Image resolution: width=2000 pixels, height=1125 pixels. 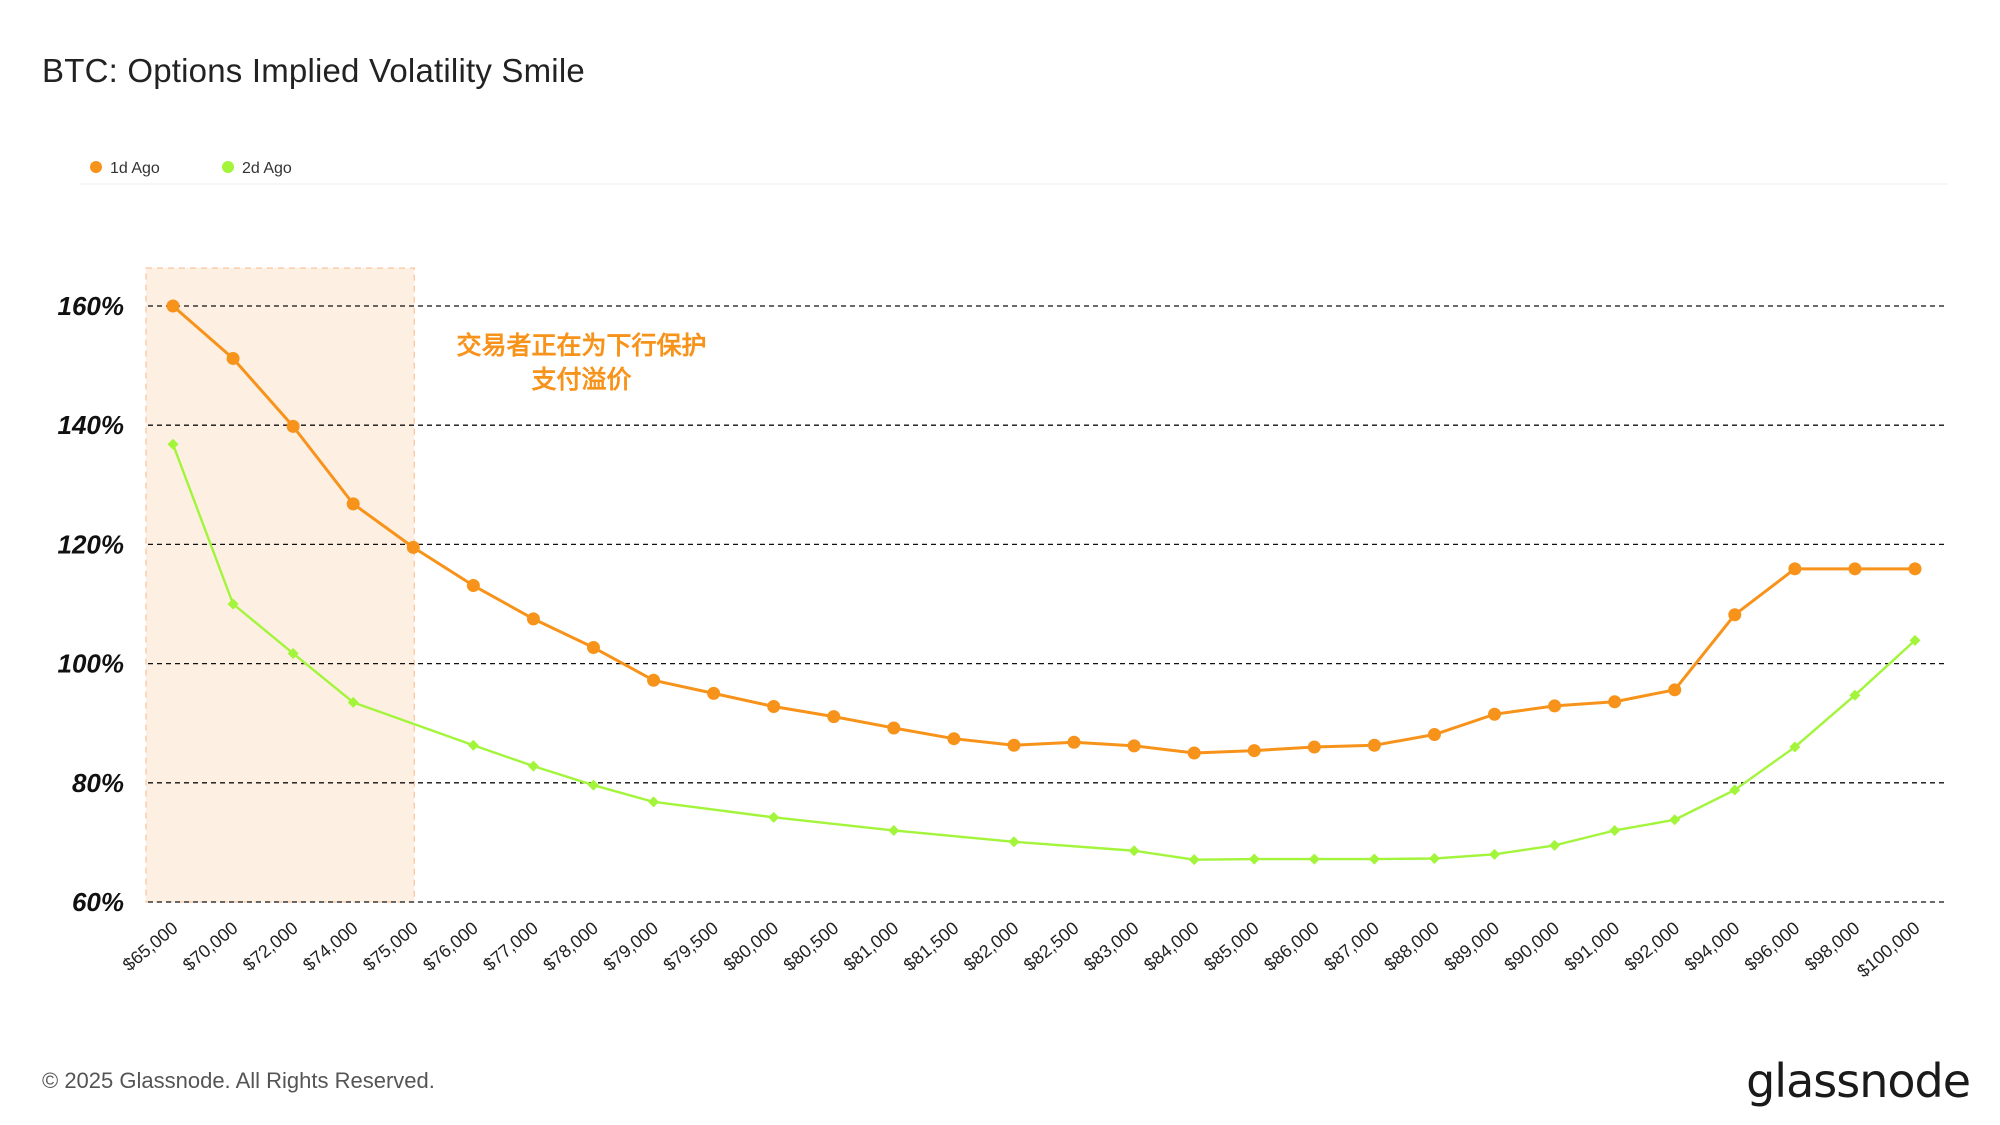 I want to click on legend-marker-2d, so click(x=228, y=167).